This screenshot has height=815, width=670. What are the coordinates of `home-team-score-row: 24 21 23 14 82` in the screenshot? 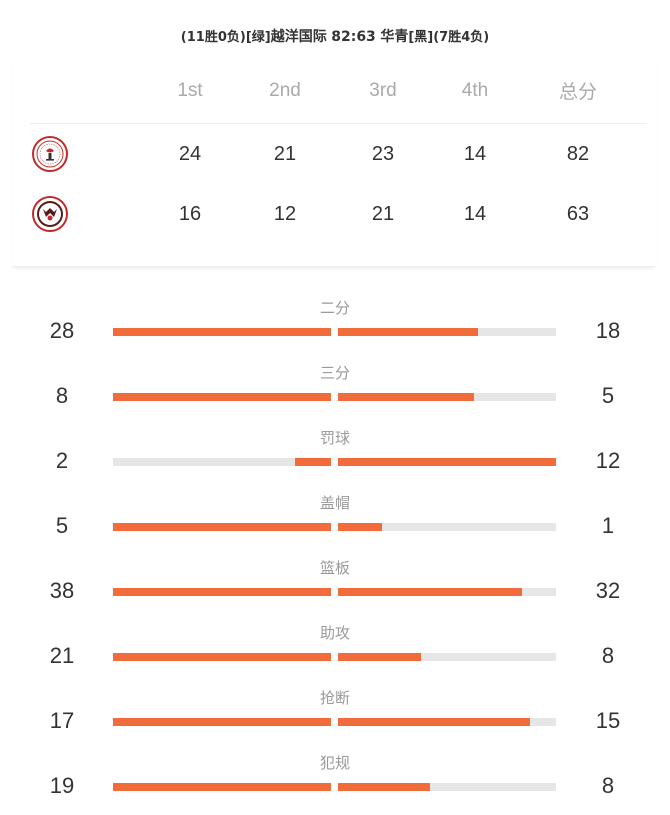 It's located at (338, 154).